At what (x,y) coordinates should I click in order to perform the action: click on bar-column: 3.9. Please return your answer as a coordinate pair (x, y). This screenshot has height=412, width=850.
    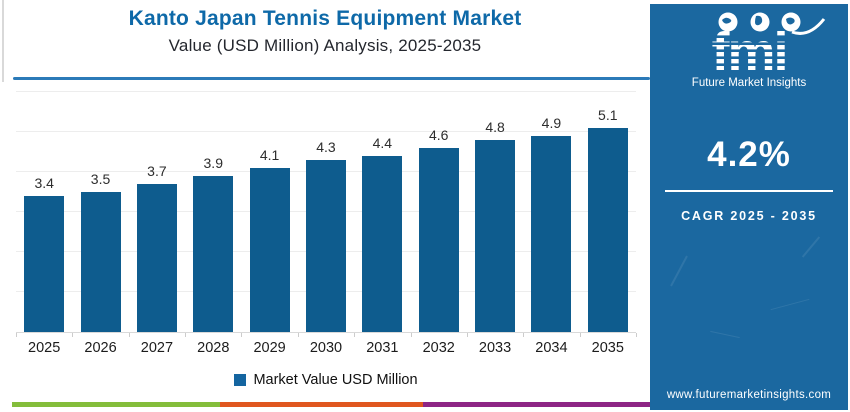
    Looking at the image, I should click on (213, 212).